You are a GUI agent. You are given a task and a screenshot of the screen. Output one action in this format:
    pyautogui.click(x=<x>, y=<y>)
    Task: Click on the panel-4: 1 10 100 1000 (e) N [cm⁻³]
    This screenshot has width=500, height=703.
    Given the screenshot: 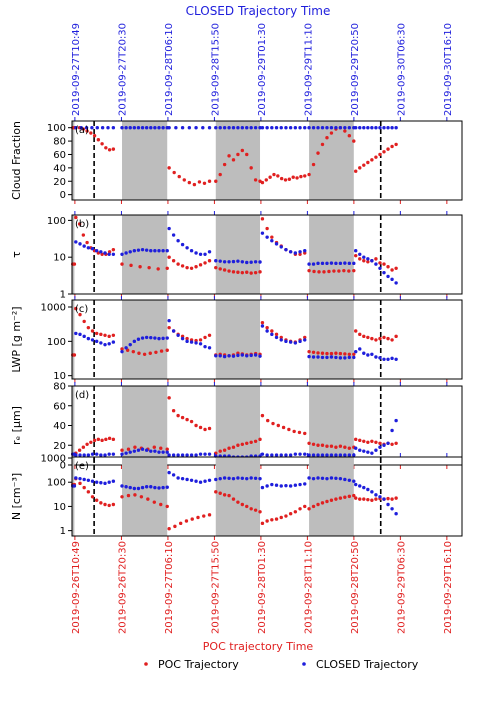 What is the action you would take?
    pyautogui.click(x=236, y=496)
    